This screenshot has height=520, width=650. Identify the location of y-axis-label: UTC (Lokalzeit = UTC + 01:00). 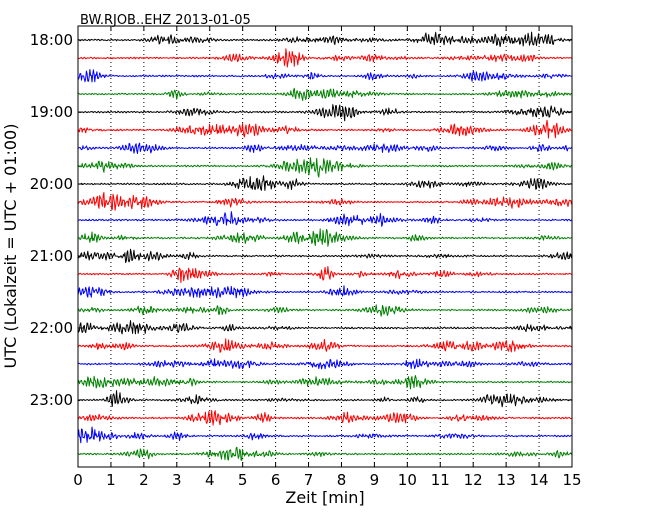
(10, 246).